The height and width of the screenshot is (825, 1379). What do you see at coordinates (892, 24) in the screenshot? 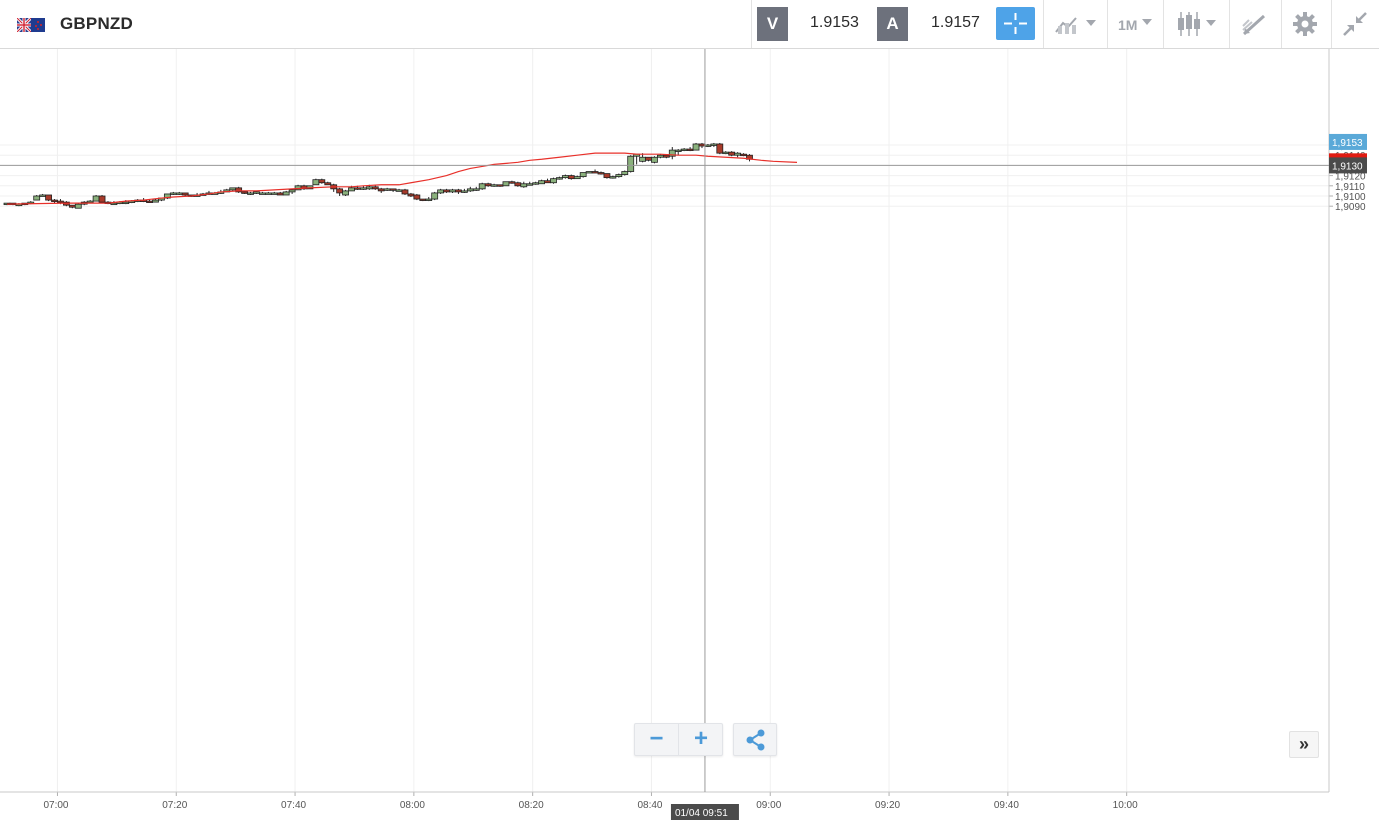
I see `buy-price-label: A` at bounding box center [892, 24].